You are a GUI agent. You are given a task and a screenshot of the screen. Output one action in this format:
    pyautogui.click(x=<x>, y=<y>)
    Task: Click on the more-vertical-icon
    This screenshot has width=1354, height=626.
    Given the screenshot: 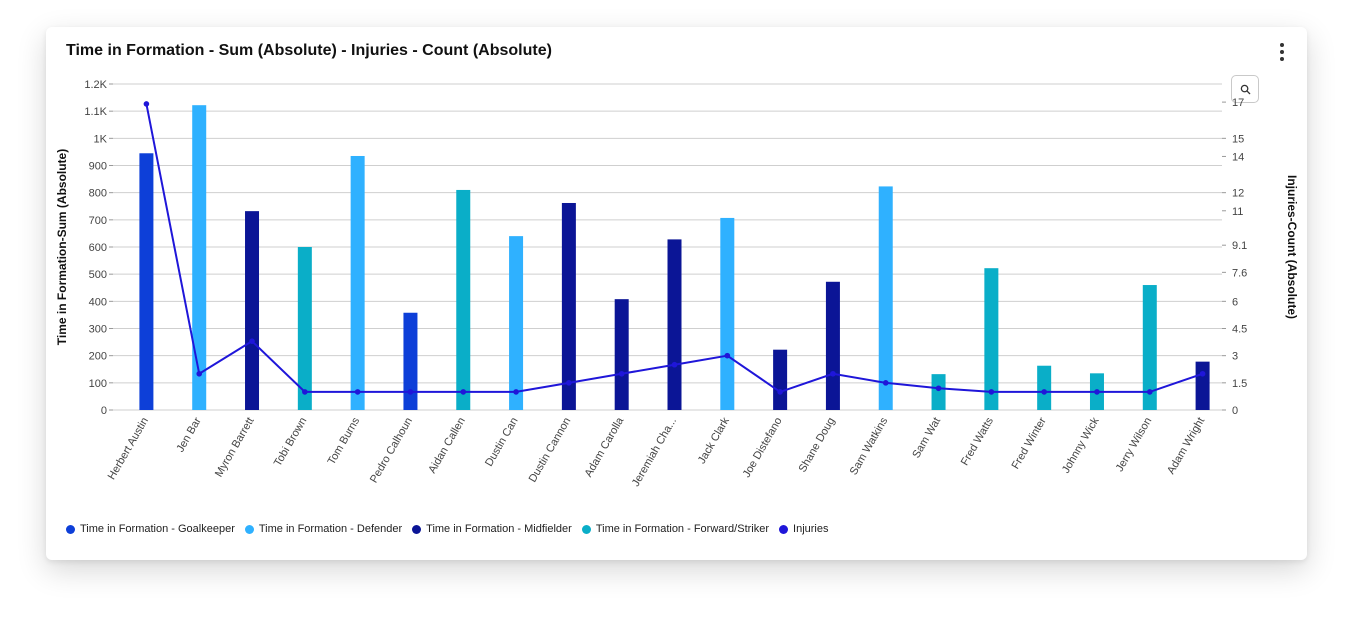 What is the action you would take?
    pyautogui.click(x=1282, y=45)
    